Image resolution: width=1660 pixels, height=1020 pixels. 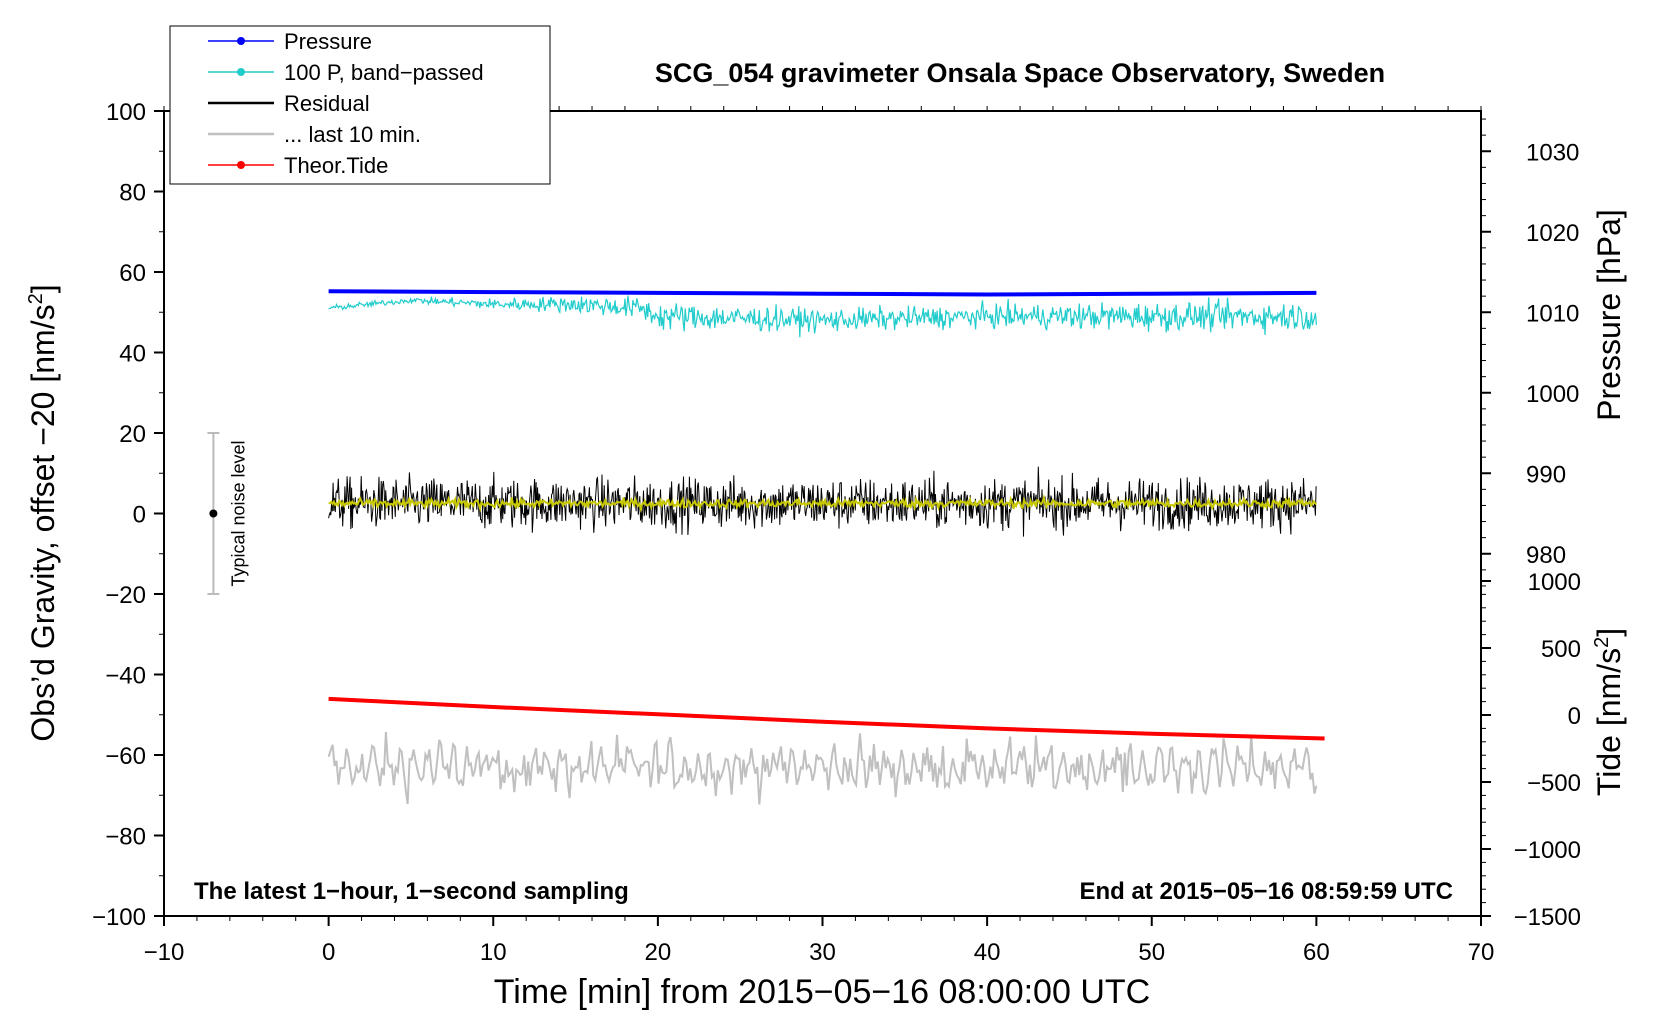 What do you see at coordinates (43, 288) in the screenshot?
I see `y-axis-label-gravity-end: ]` at bounding box center [43, 288].